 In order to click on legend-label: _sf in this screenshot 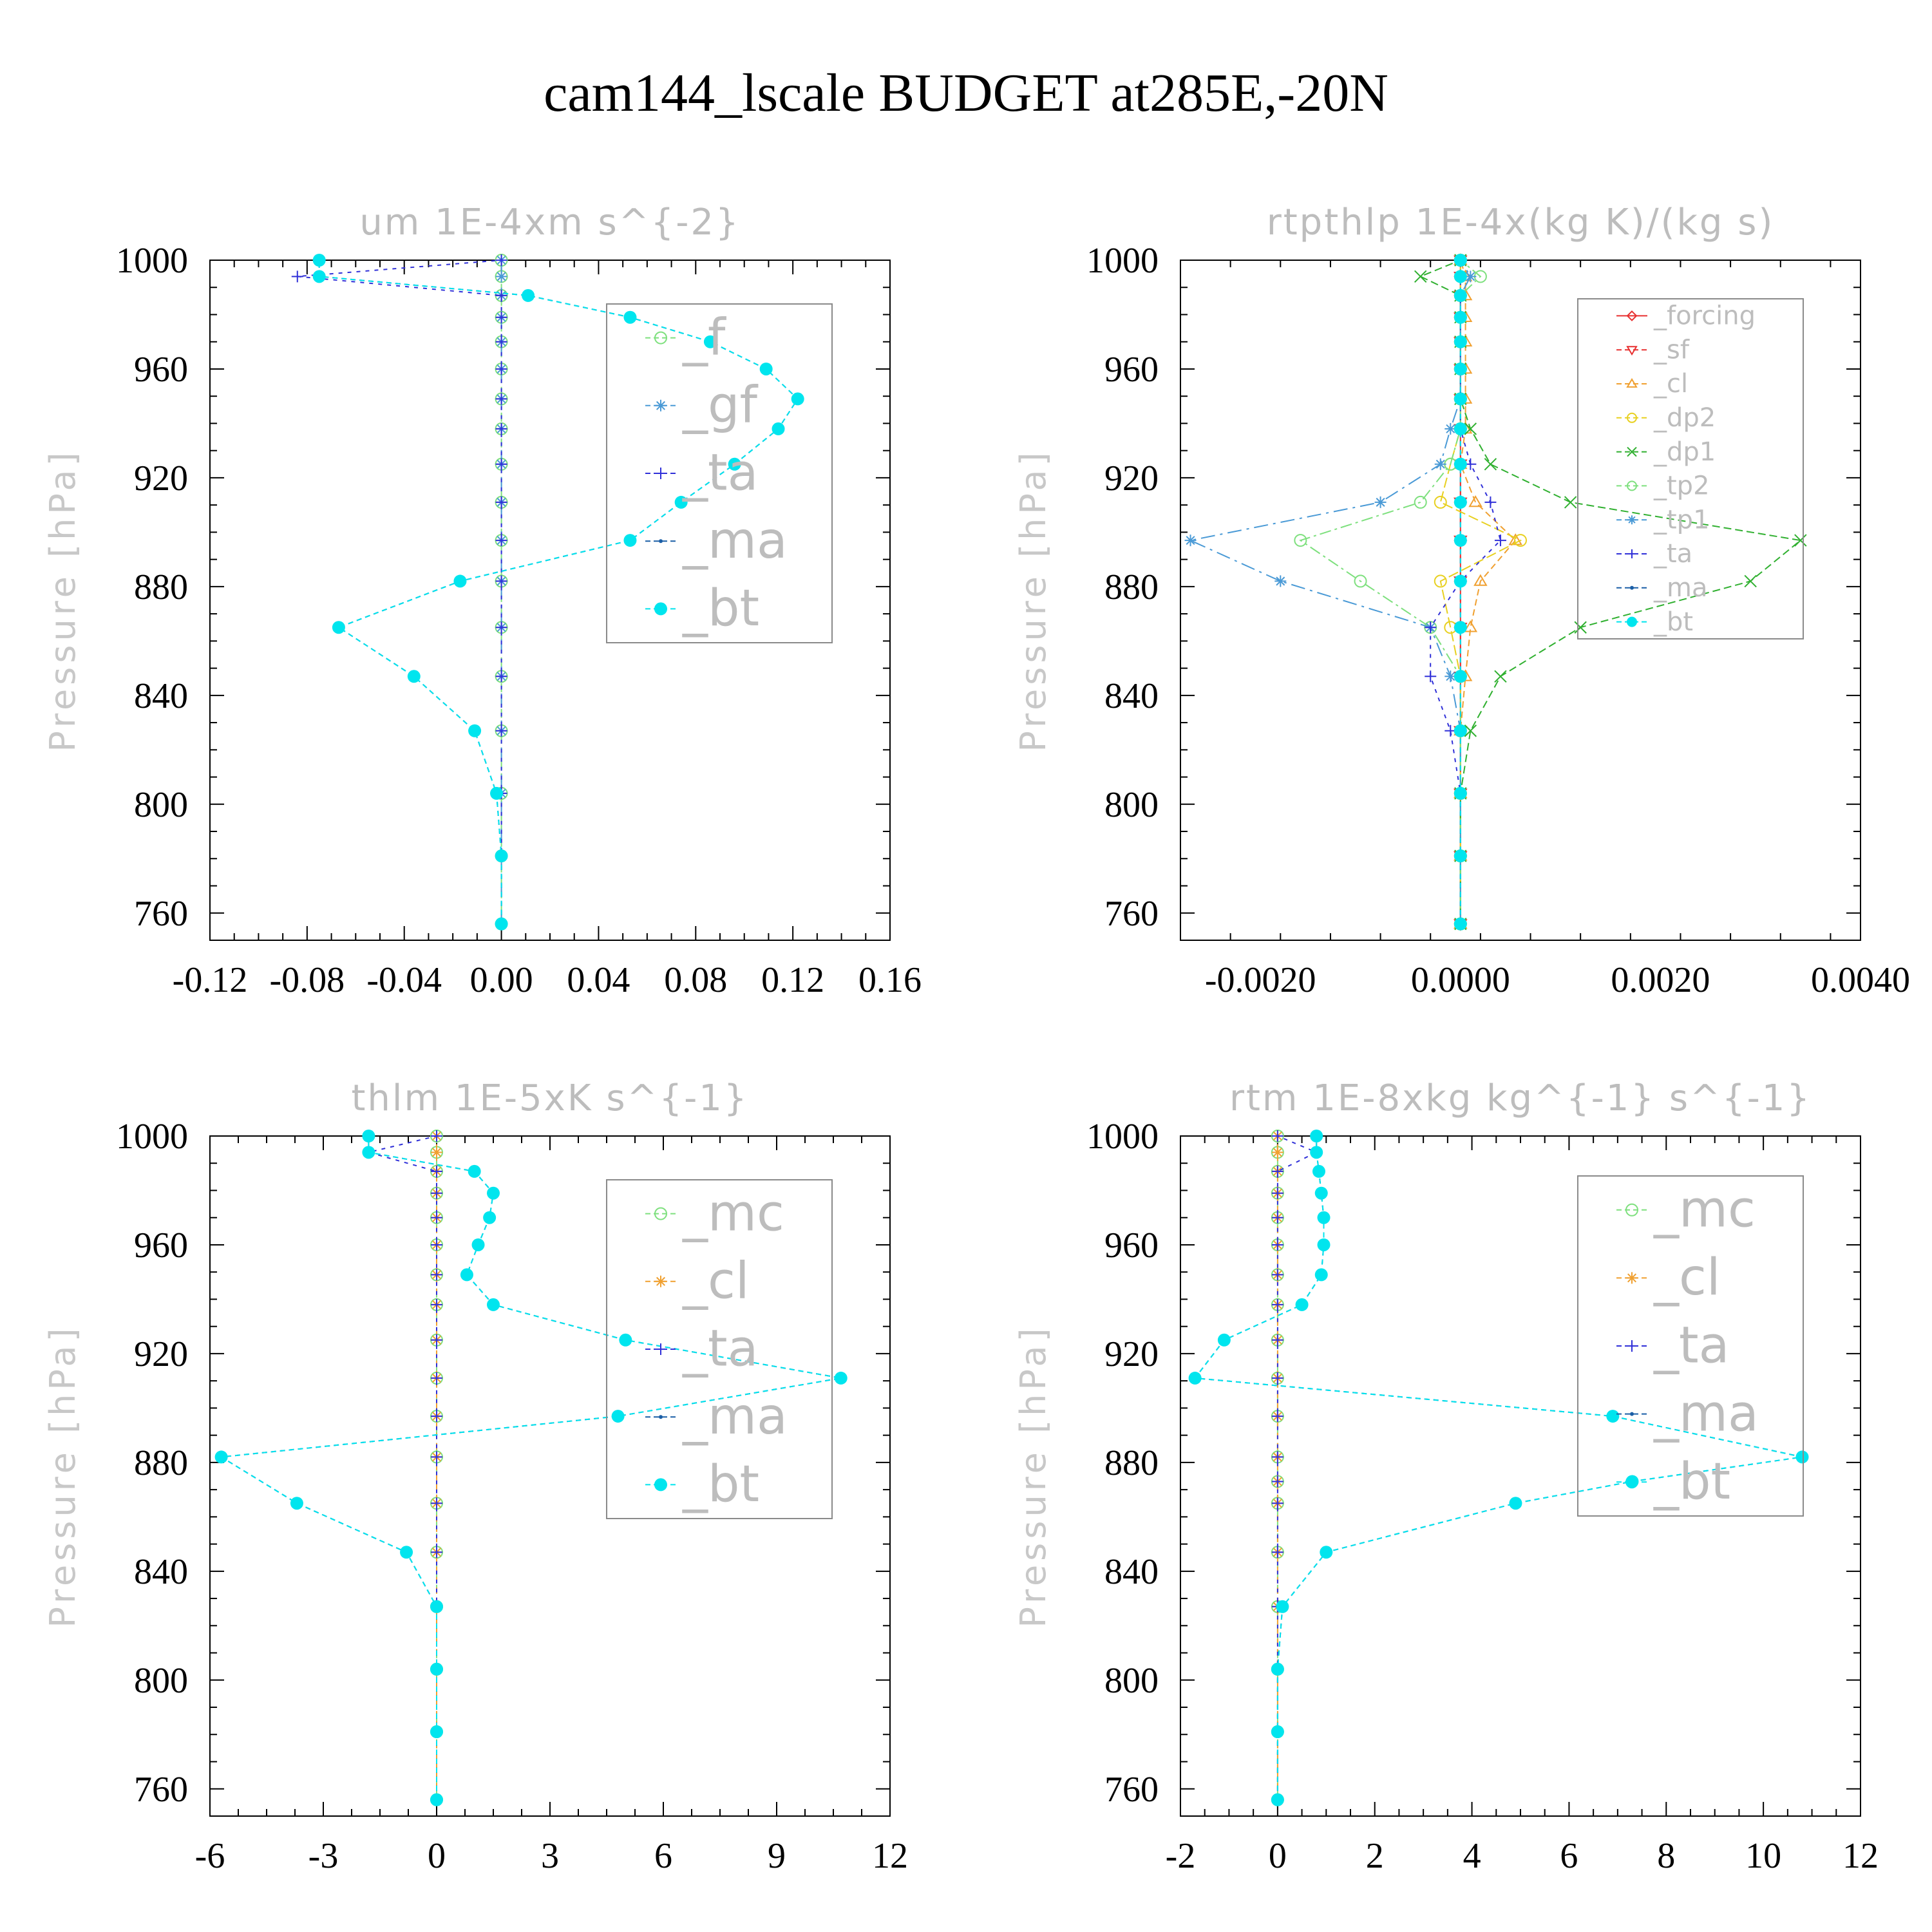, I will do `click(1671, 350)`.